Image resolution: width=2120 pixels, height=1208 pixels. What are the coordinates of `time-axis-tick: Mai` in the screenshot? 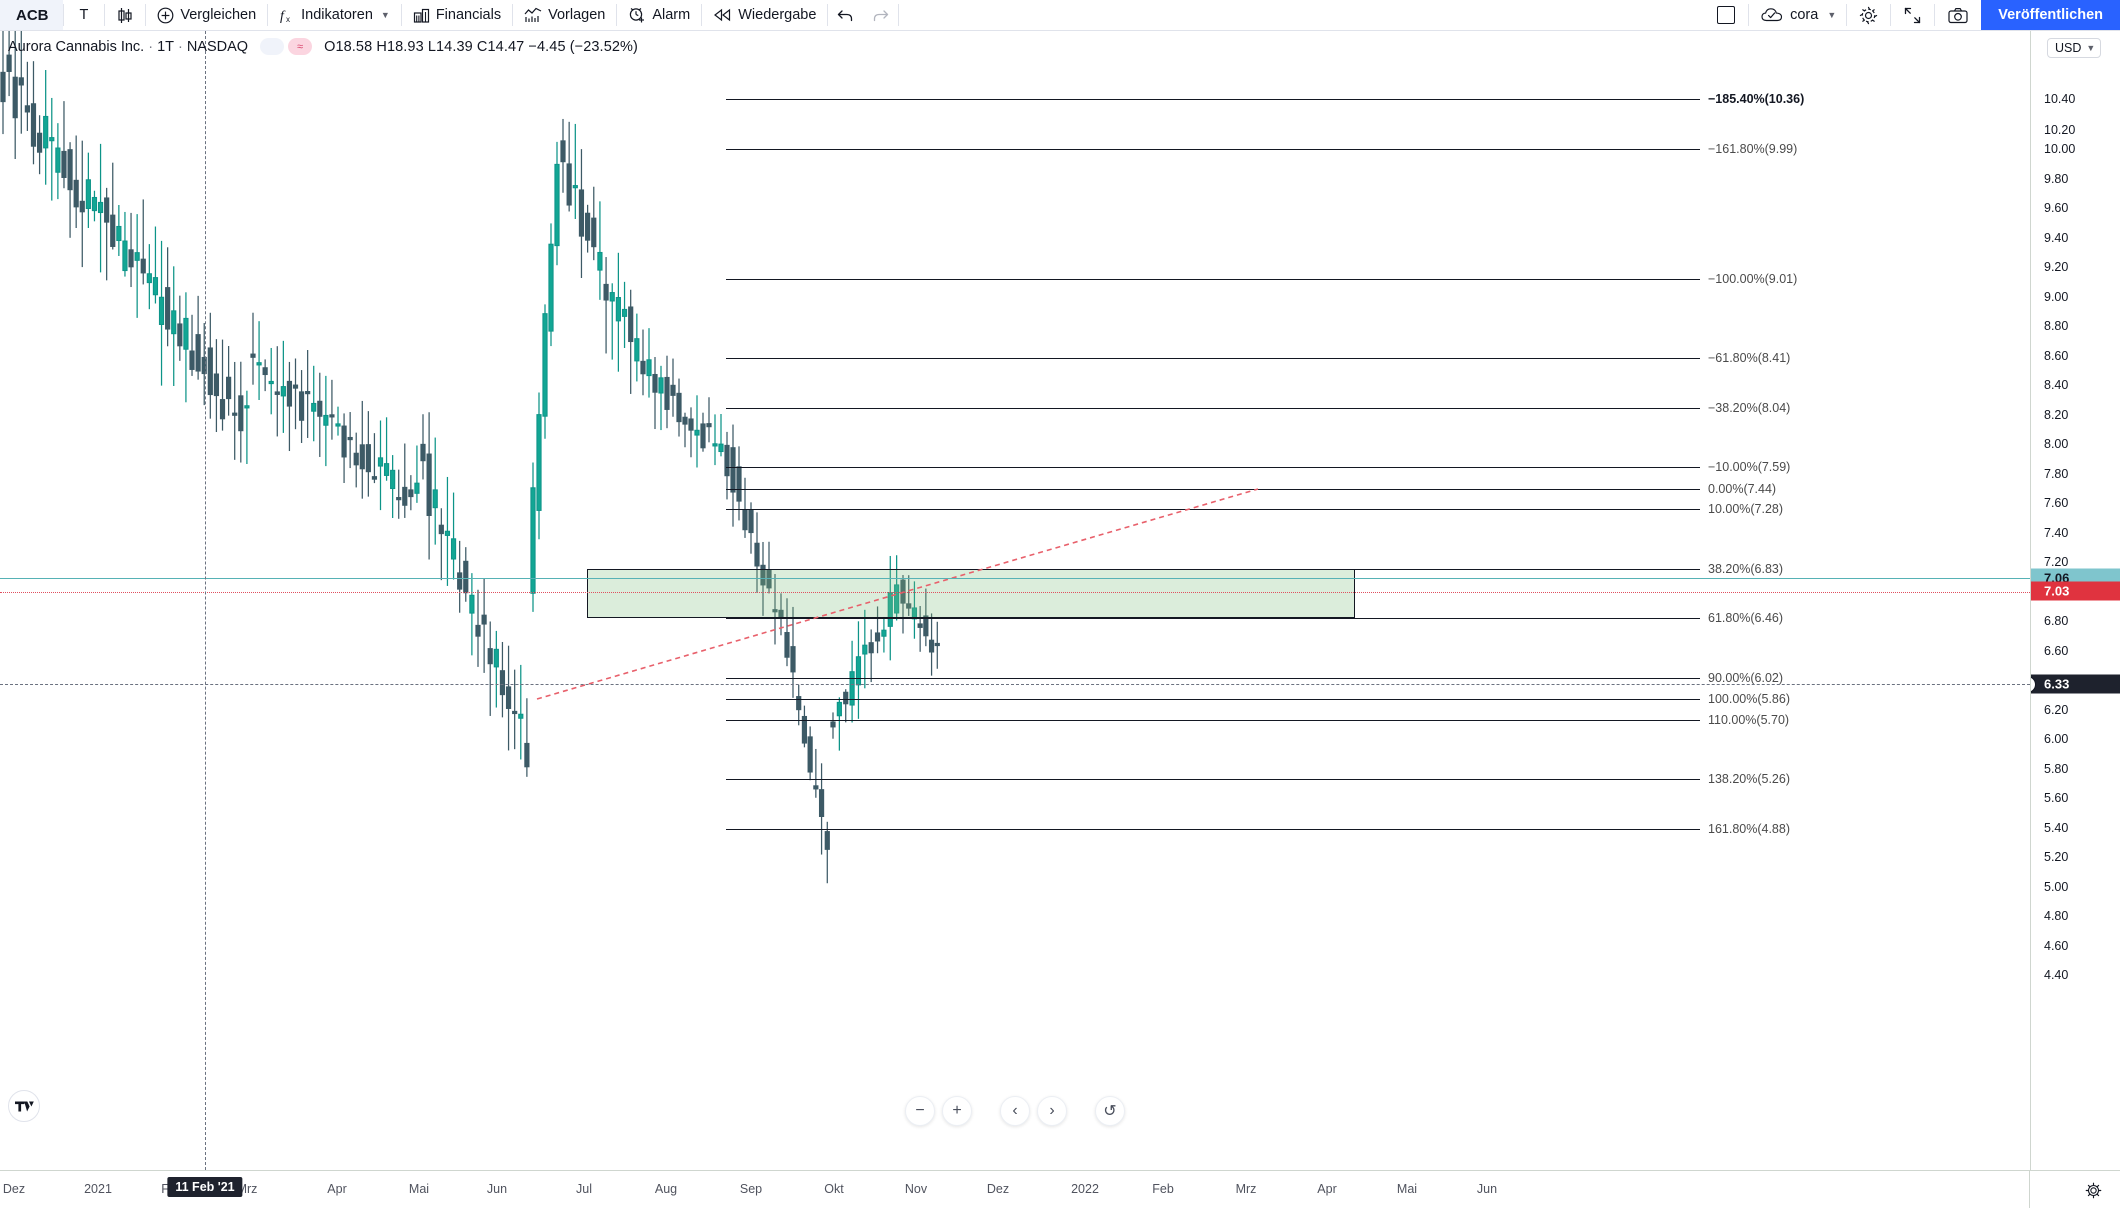 It's located at (419, 1189).